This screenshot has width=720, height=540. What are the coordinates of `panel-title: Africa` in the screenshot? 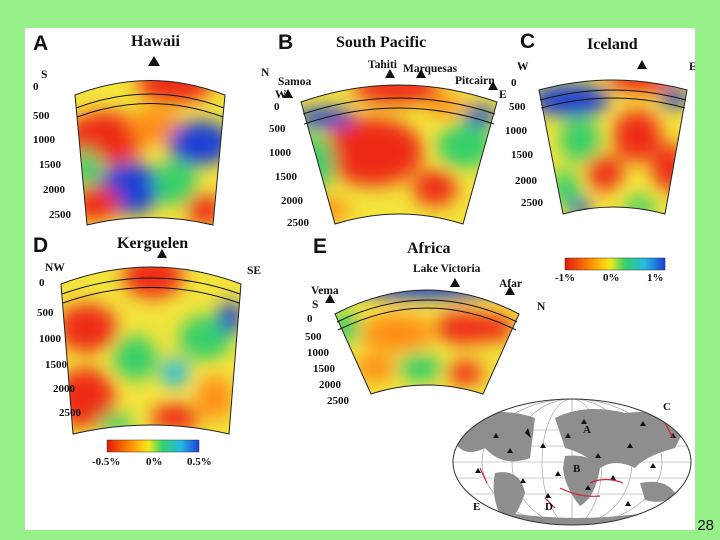 It's located at (429, 248).